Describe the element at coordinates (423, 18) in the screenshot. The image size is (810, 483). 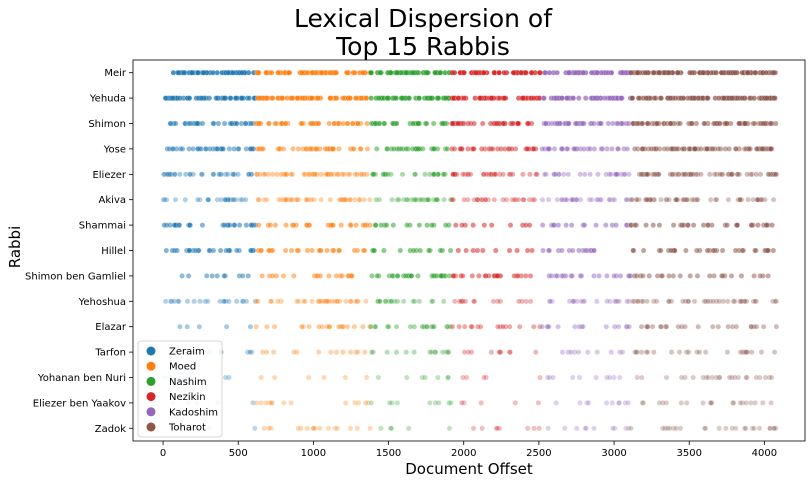
I see `chart-title-line1: Lexical Dispersion of` at that location.